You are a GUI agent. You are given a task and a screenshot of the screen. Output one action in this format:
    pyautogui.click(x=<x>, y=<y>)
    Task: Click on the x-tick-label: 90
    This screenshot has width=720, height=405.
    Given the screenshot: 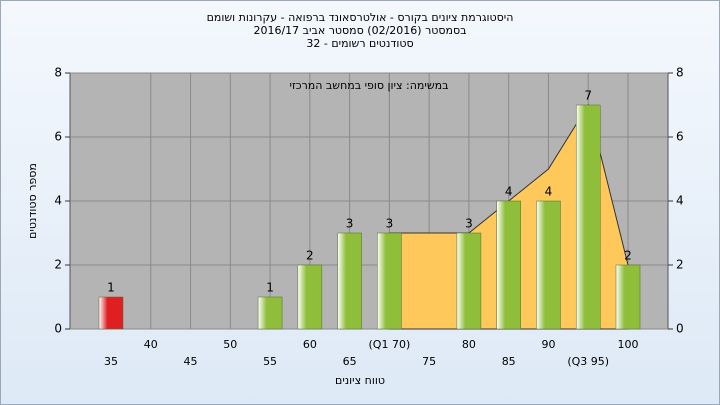 What is the action you would take?
    pyautogui.click(x=548, y=344)
    